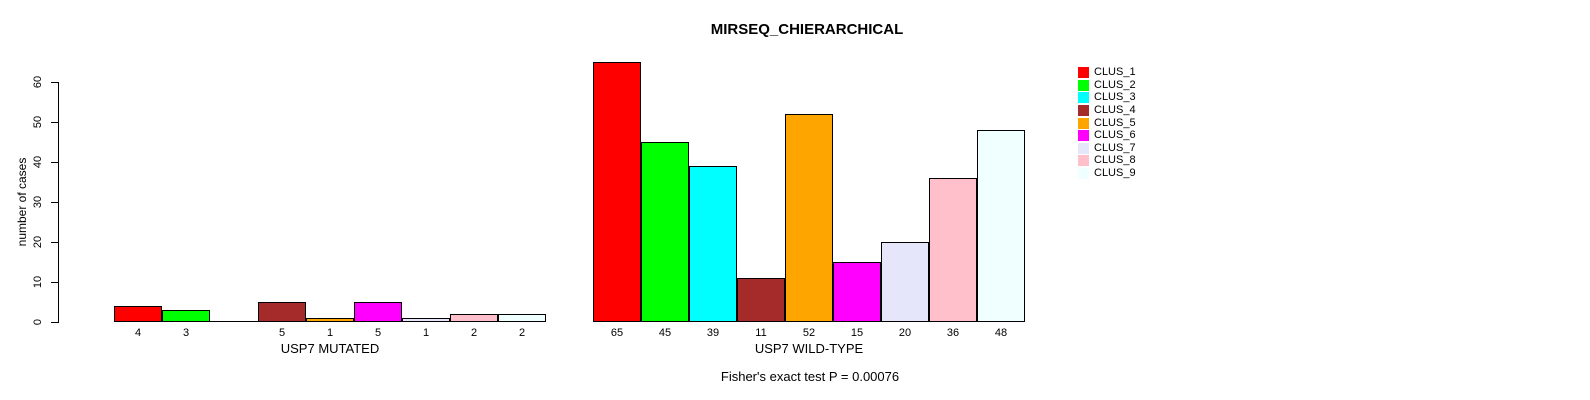 This screenshot has width=1590, height=400. What do you see at coordinates (38, 202) in the screenshot?
I see `y-axis-tick-label: 30` at bounding box center [38, 202].